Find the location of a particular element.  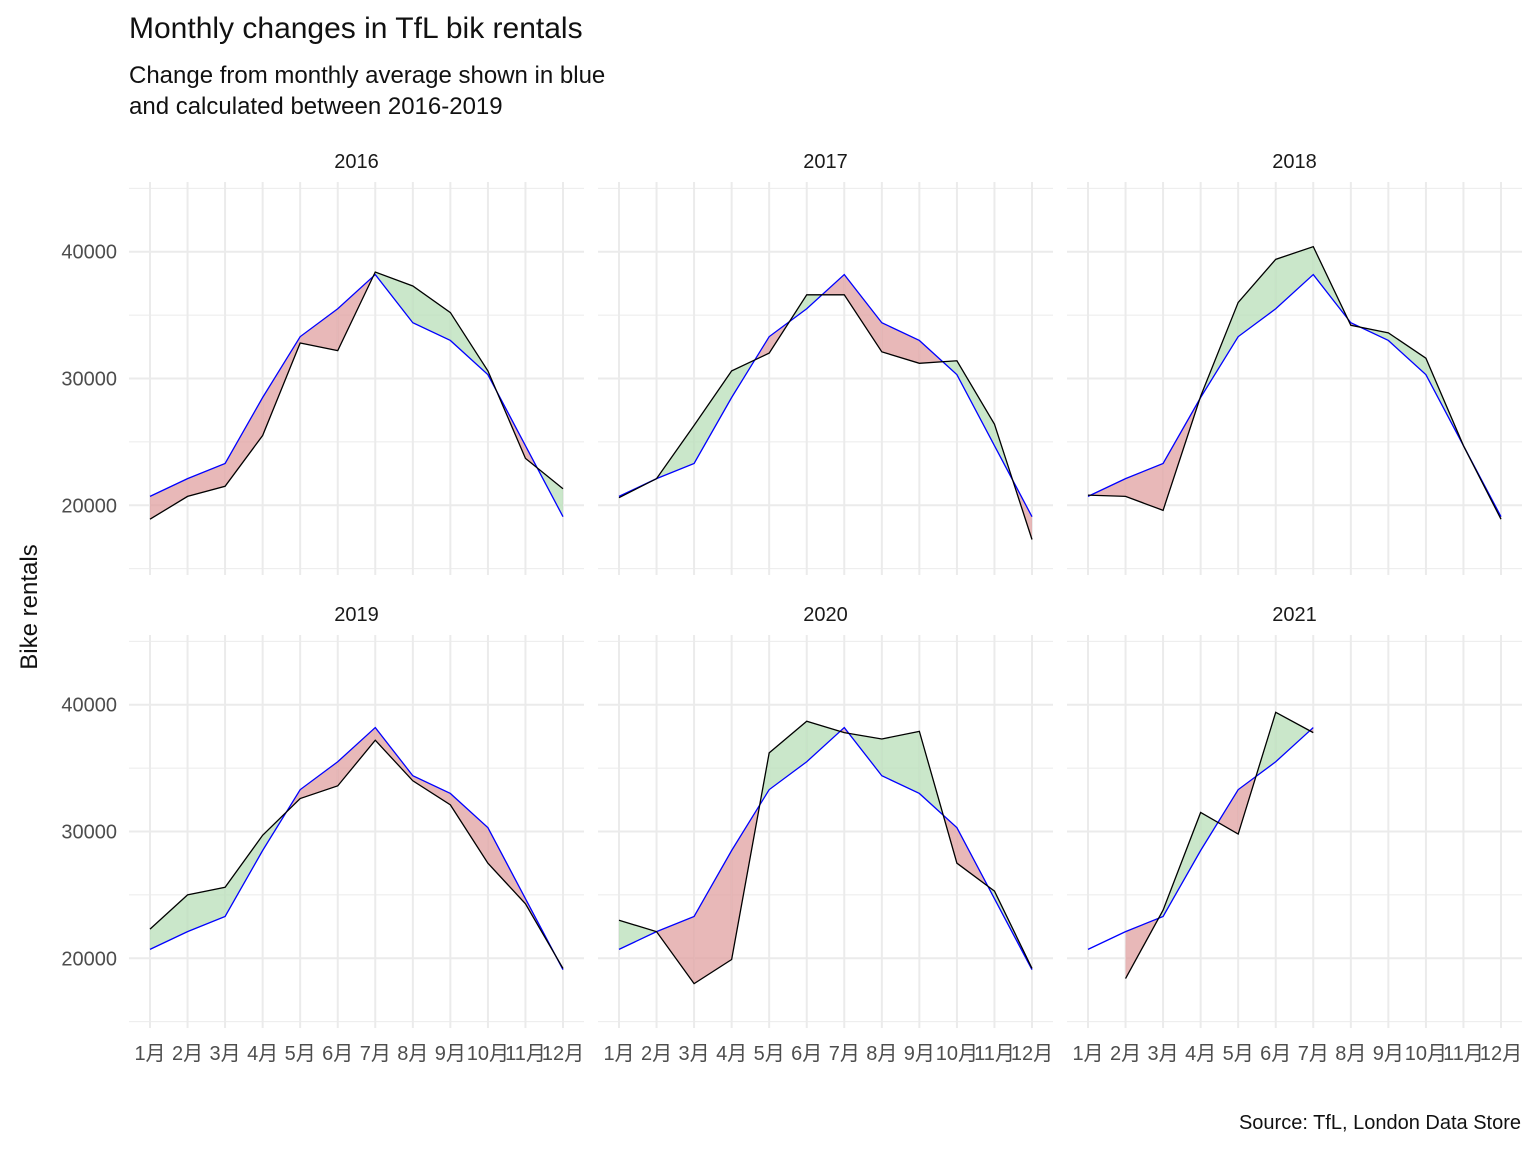

panel-2017: 2017 is located at coordinates (825, 363).